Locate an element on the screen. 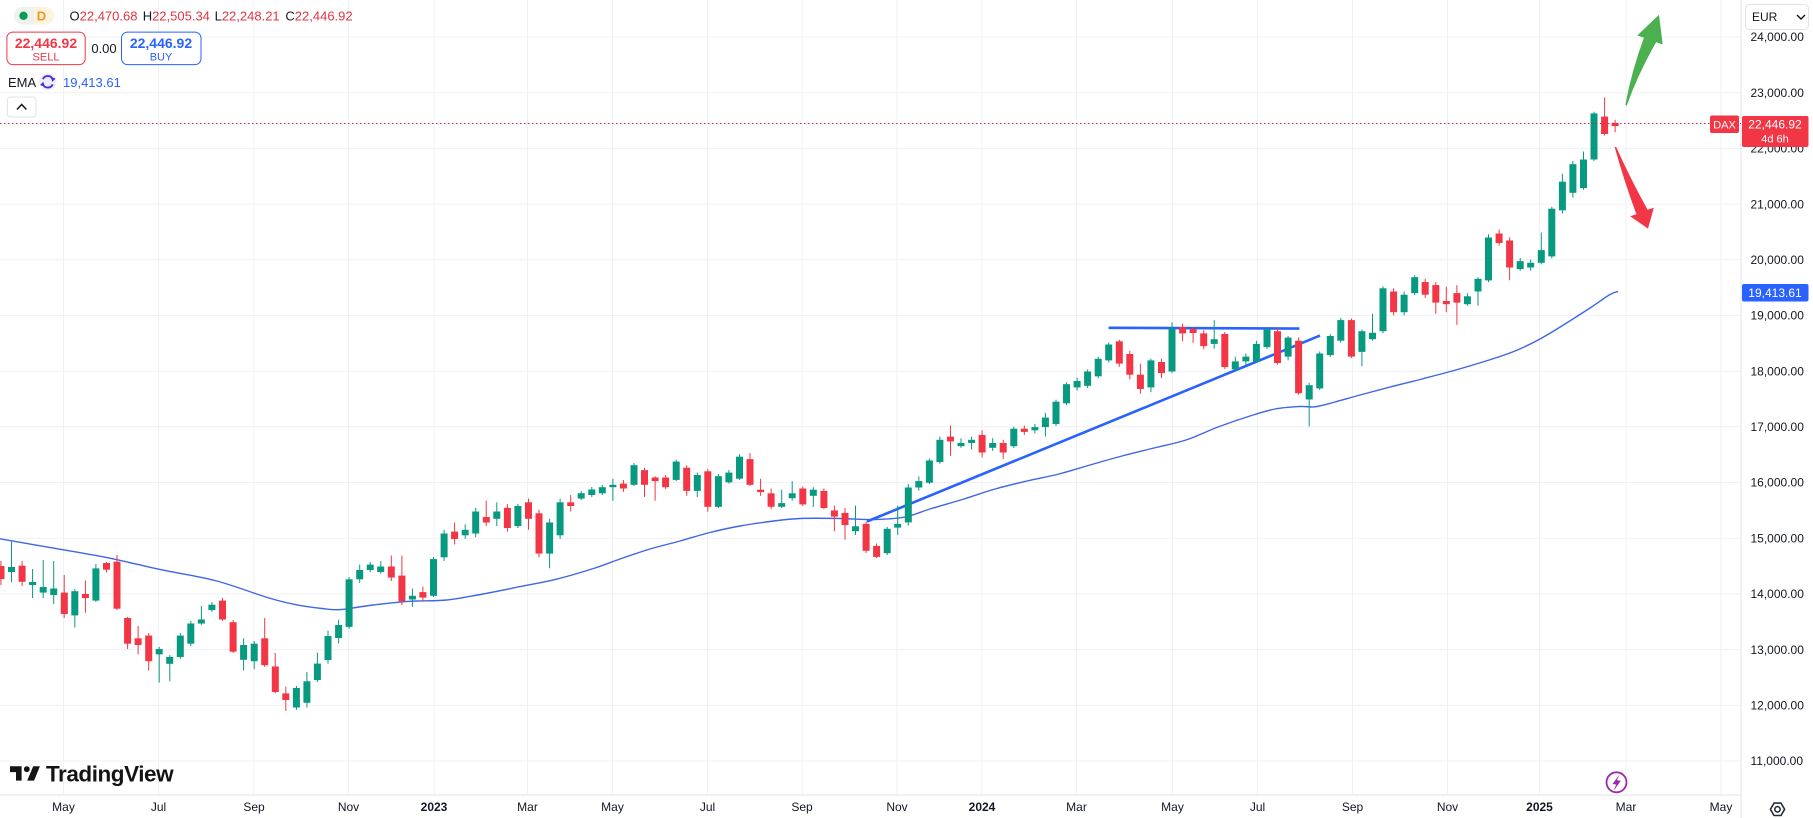 The width and height of the screenshot is (1813, 818). svg-text: SELL is located at coordinates (46, 58).